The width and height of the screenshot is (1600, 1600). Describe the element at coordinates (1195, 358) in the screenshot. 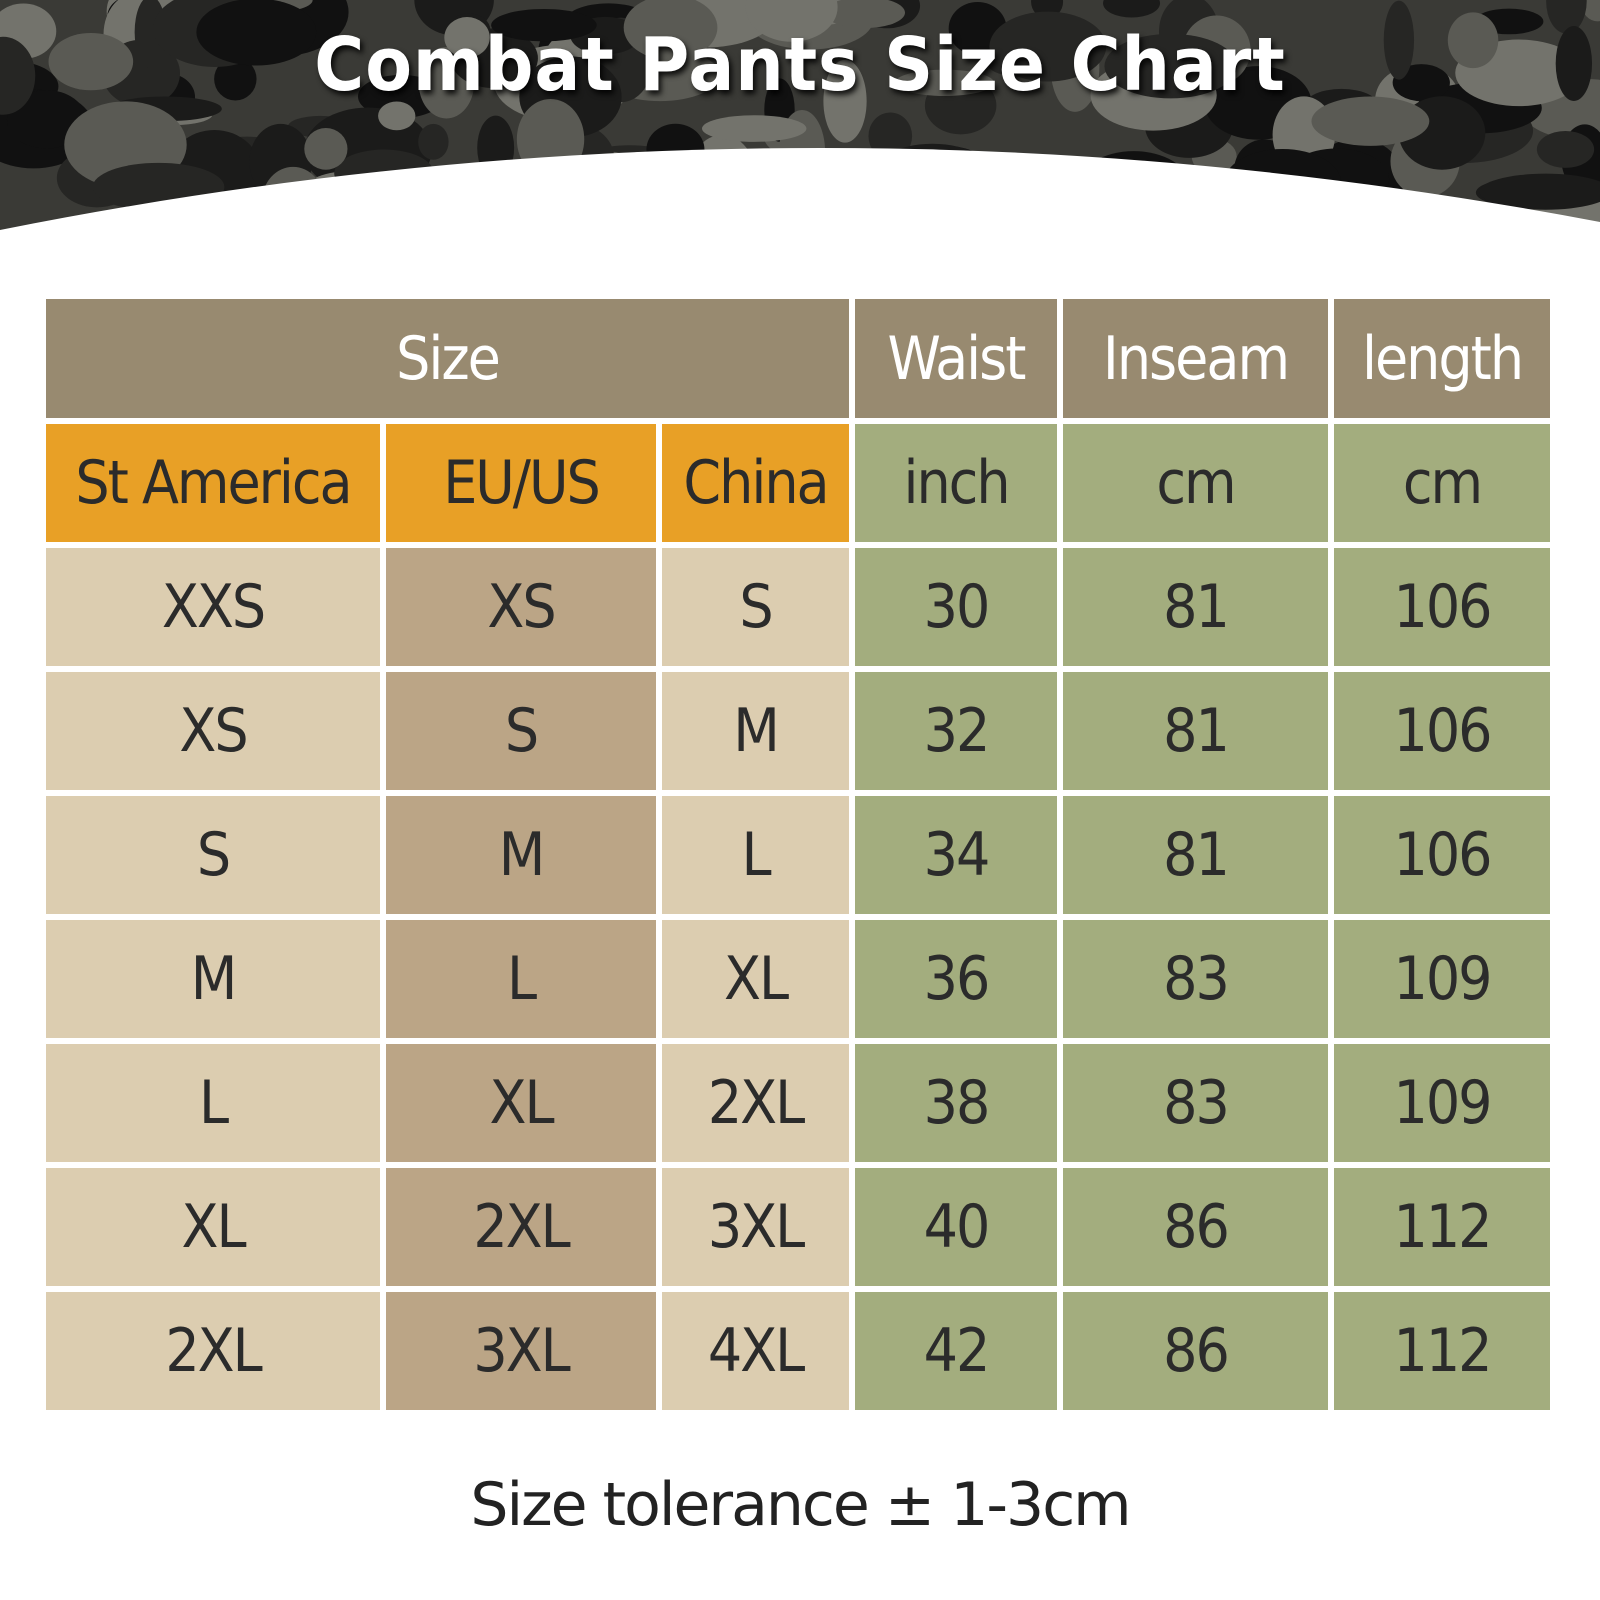

I see `header-inseam: Inseam` at that location.